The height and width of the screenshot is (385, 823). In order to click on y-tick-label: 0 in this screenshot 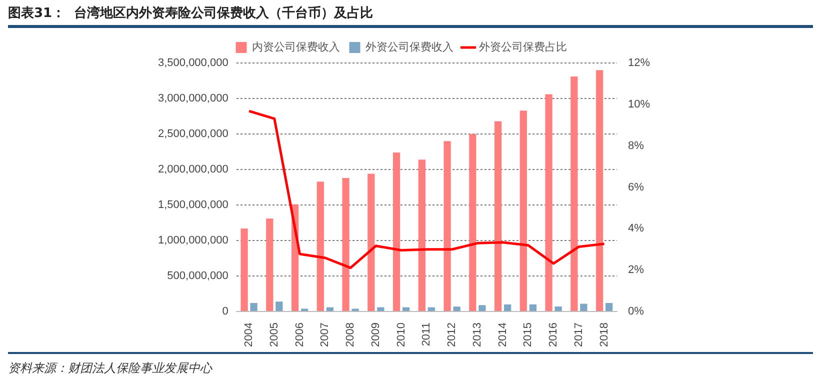, I will do `click(225, 312)`.